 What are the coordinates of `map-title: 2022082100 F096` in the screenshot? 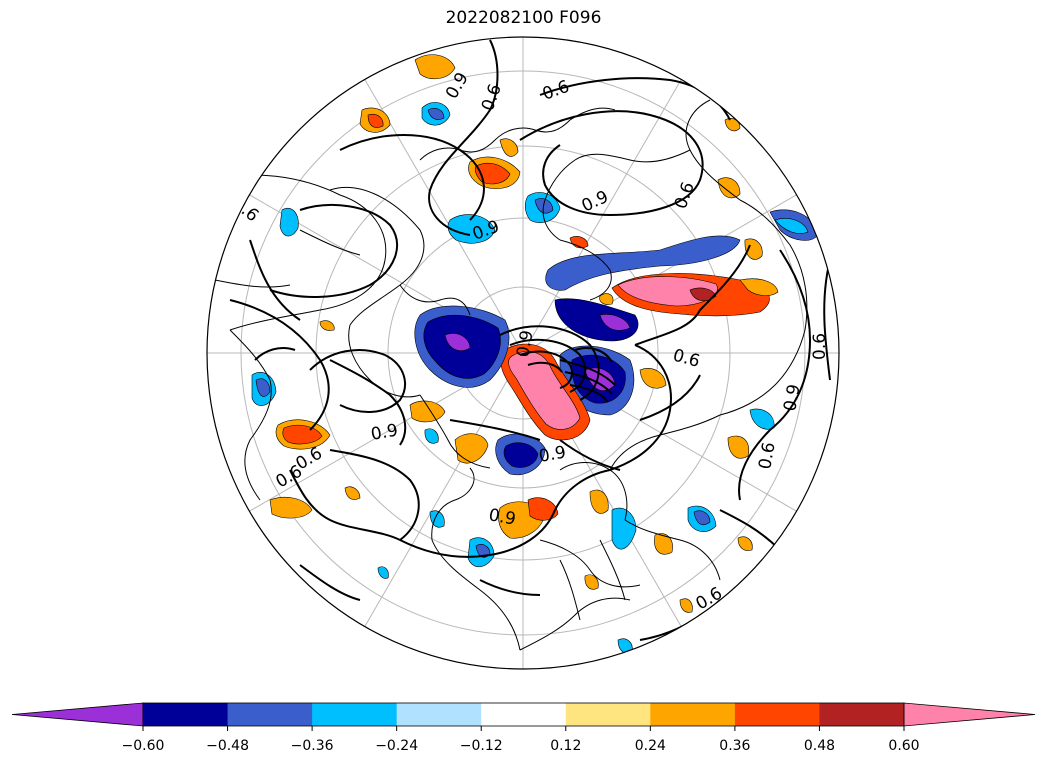 It's located at (523, 18).